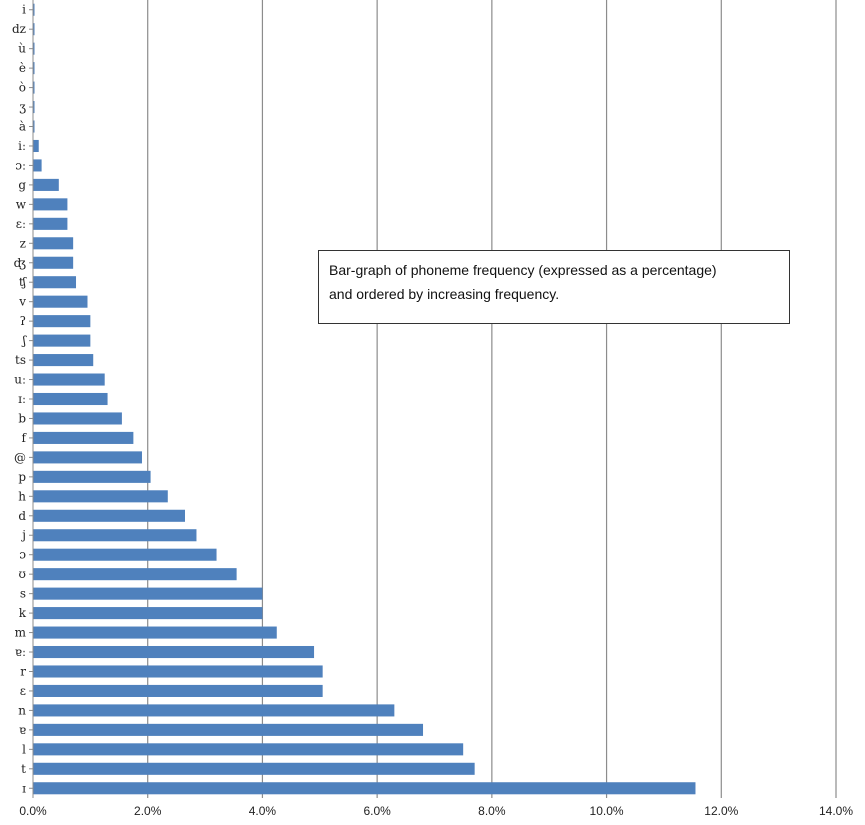 Image resolution: width=865 pixels, height=825 pixels. I want to click on y-category-label: ɪː, so click(22, 399).